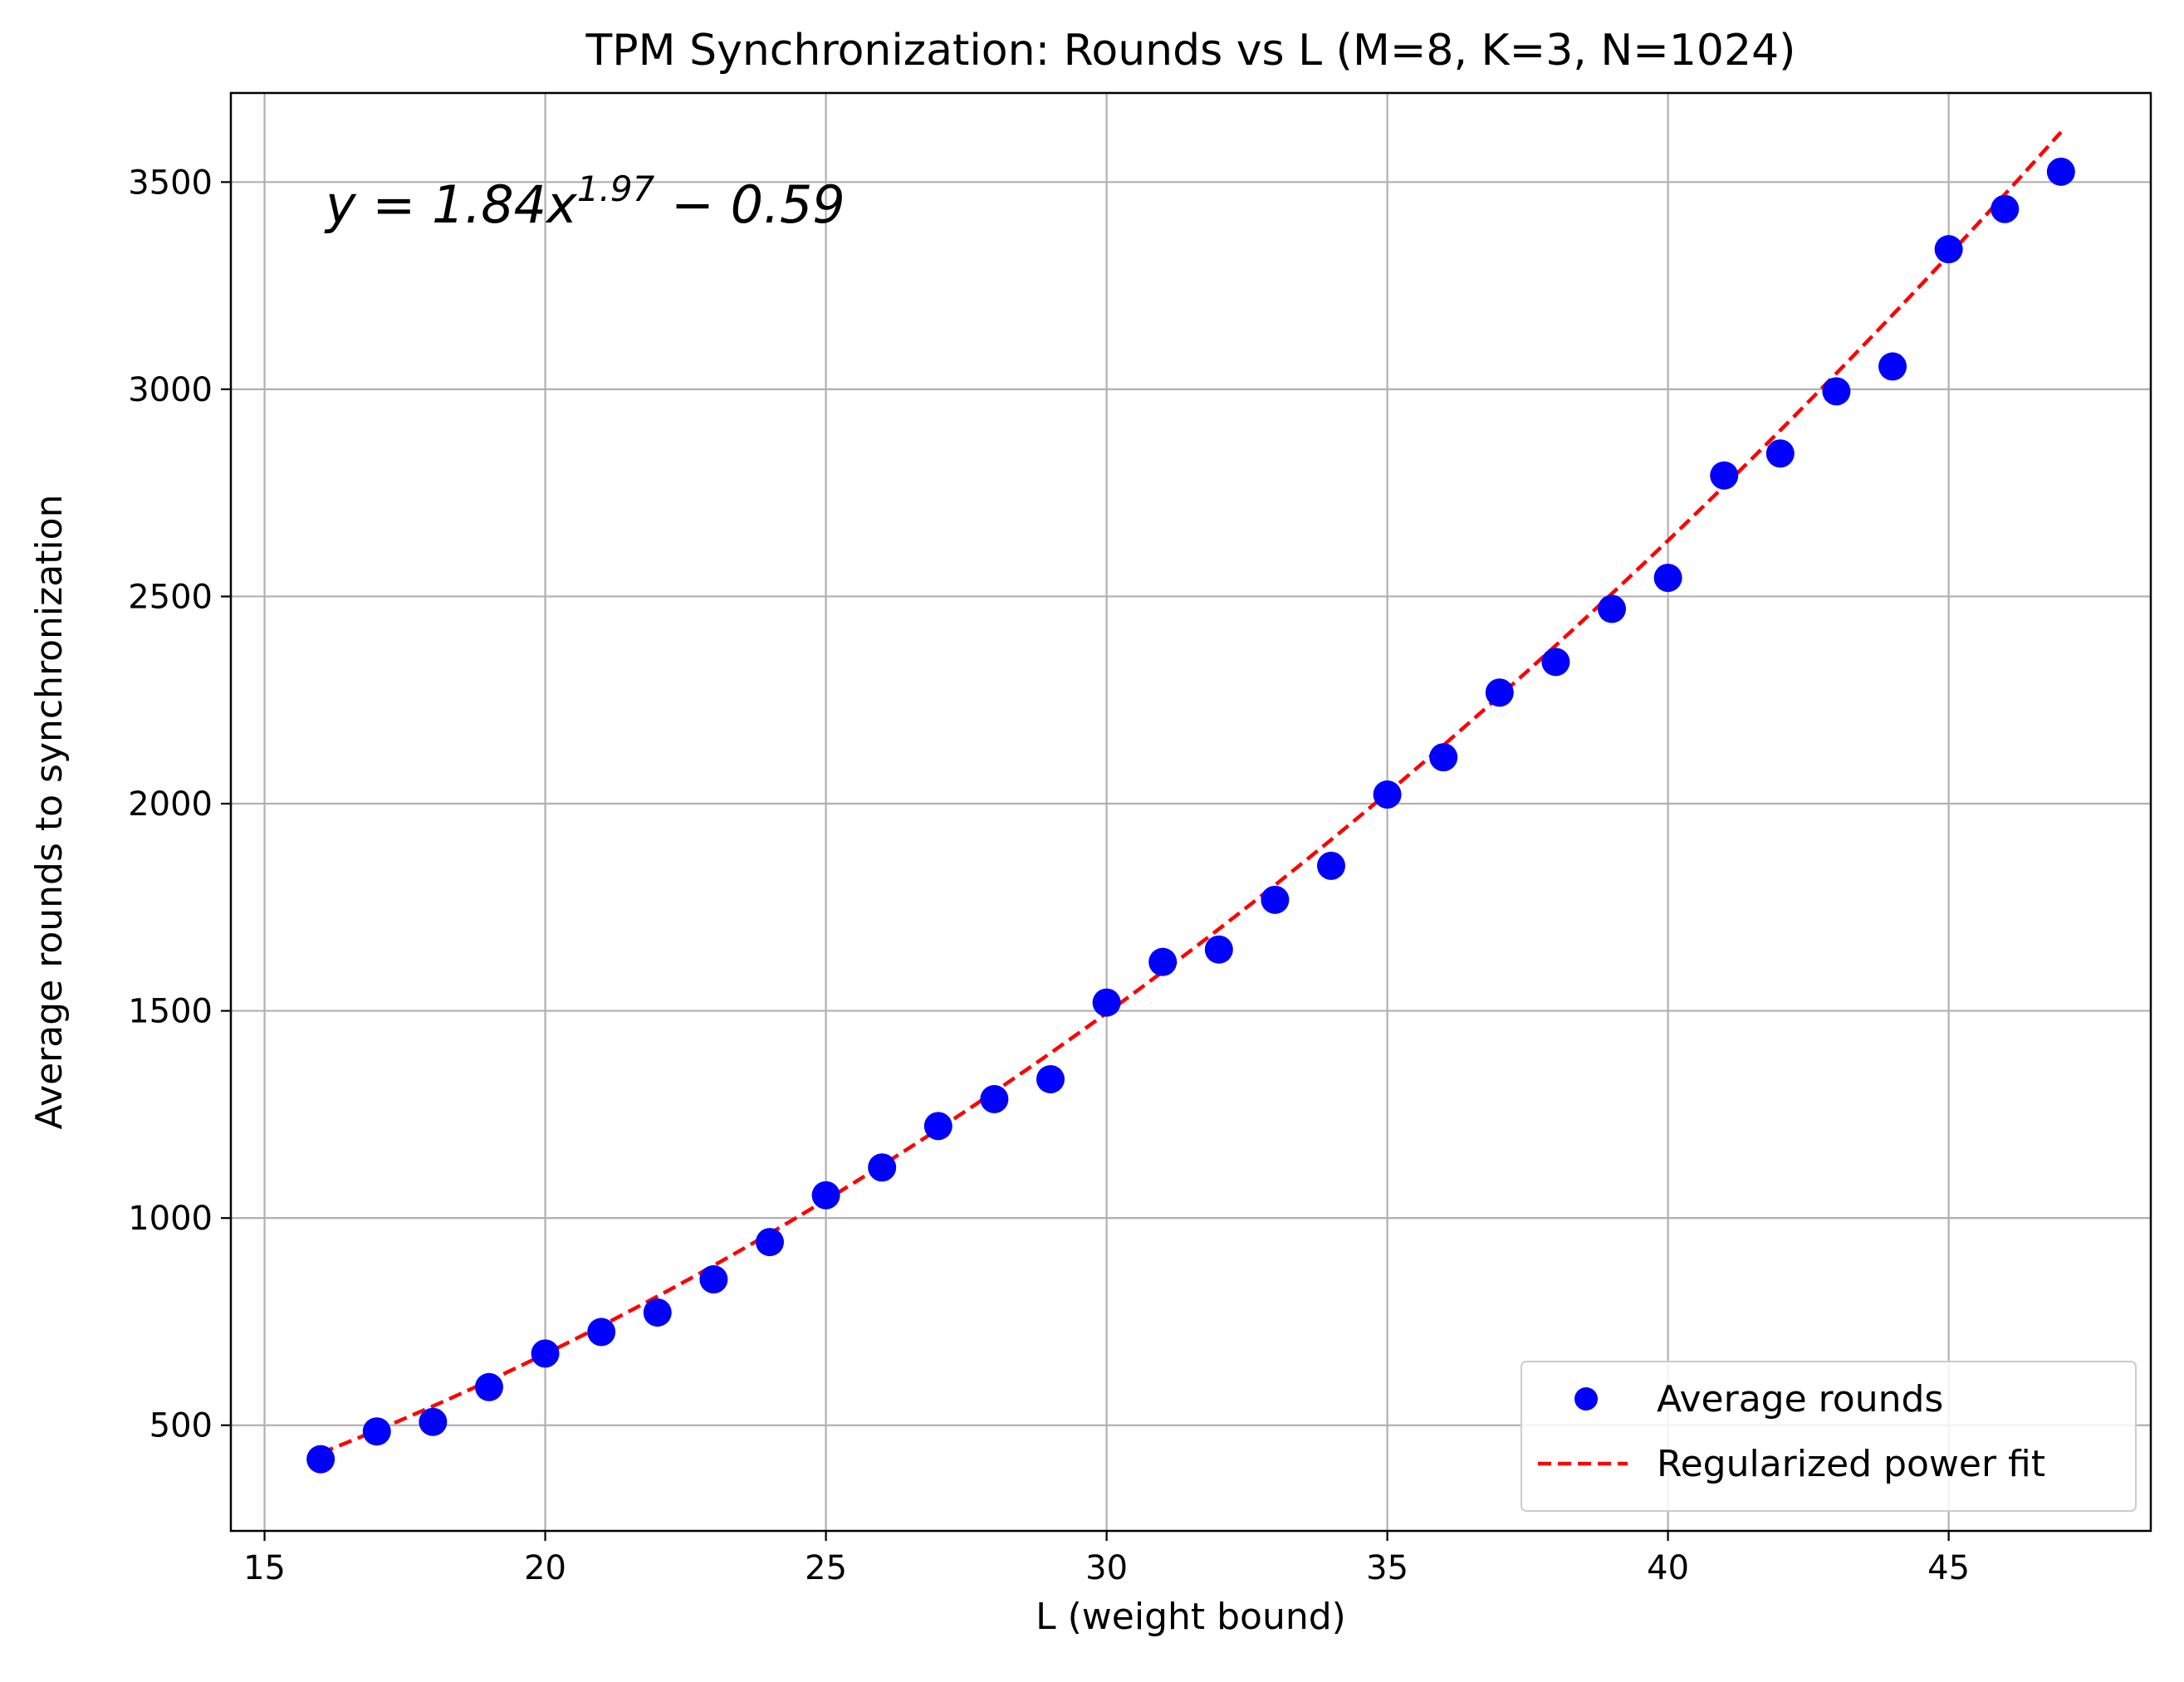 This screenshot has width=2184, height=1682. I want to click on y-tick-label: 2000, so click(170, 805).